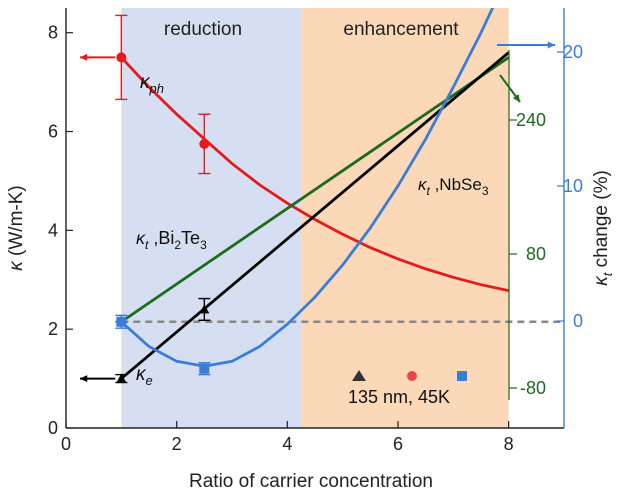  What do you see at coordinates (177, 444) in the screenshot?
I see `x-tick-label-1: 2` at bounding box center [177, 444].